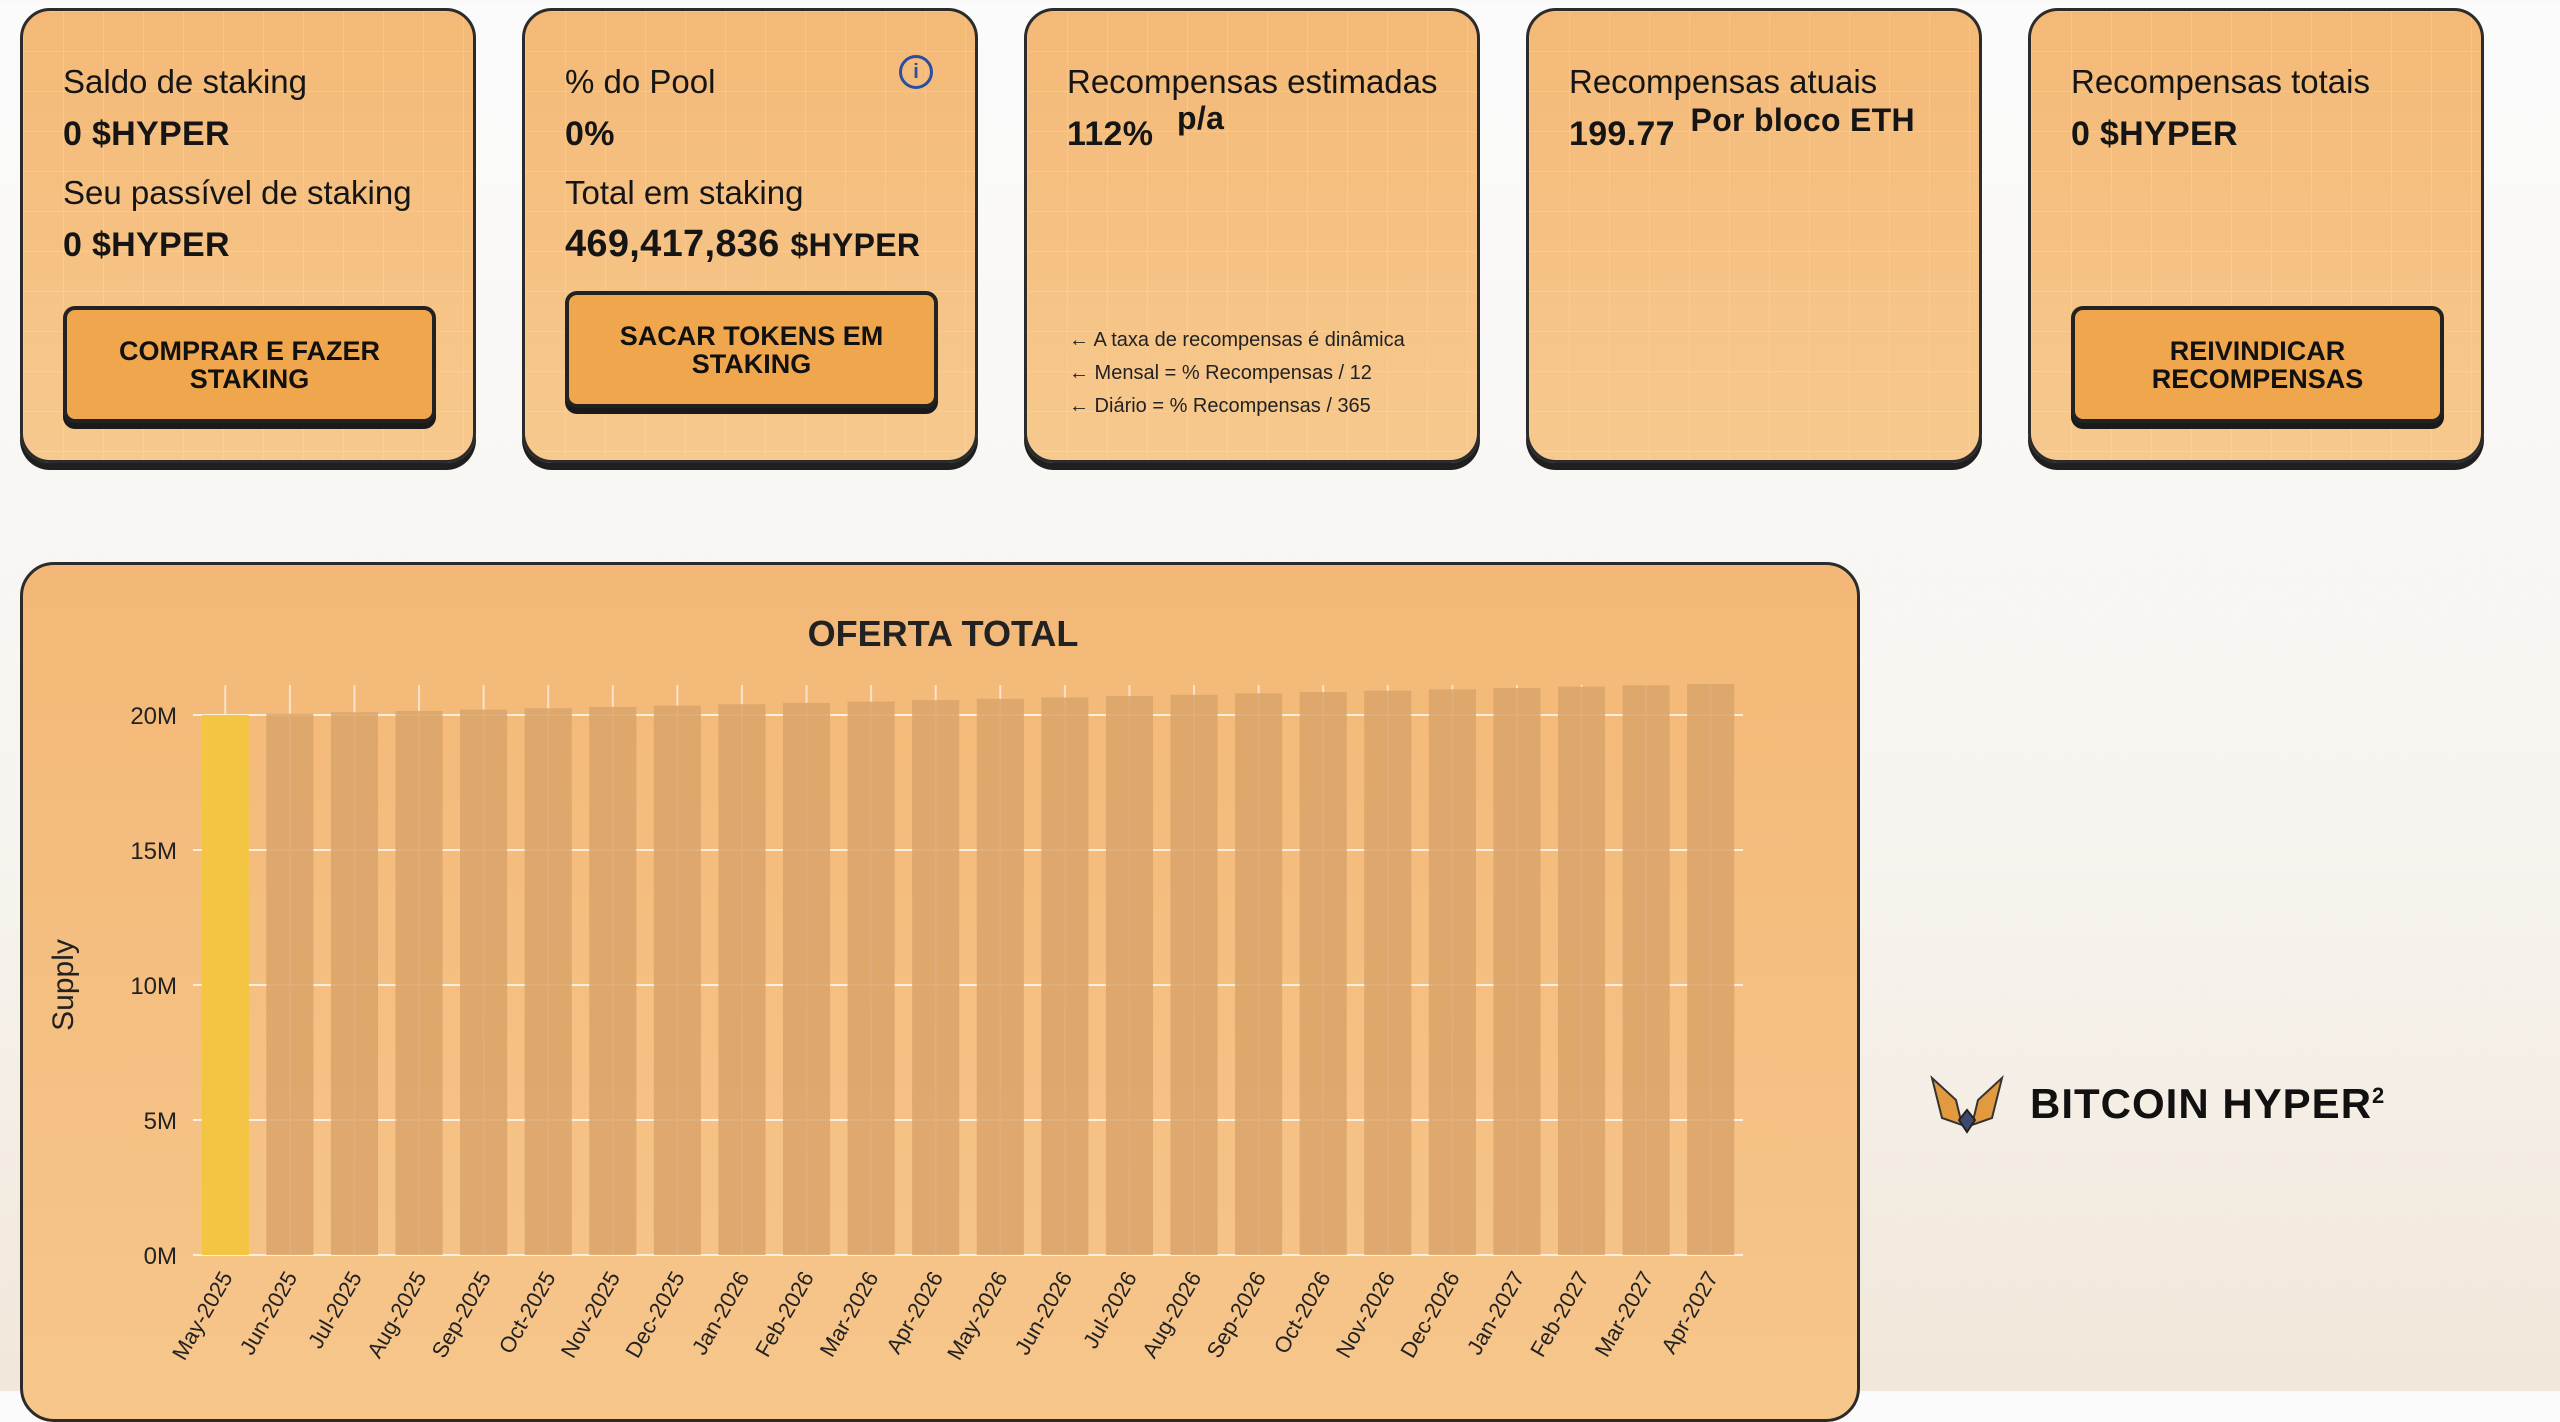  Describe the element at coordinates (1624, 1314) in the screenshot. I see `x-tick-label: Mar-2027` at that location.